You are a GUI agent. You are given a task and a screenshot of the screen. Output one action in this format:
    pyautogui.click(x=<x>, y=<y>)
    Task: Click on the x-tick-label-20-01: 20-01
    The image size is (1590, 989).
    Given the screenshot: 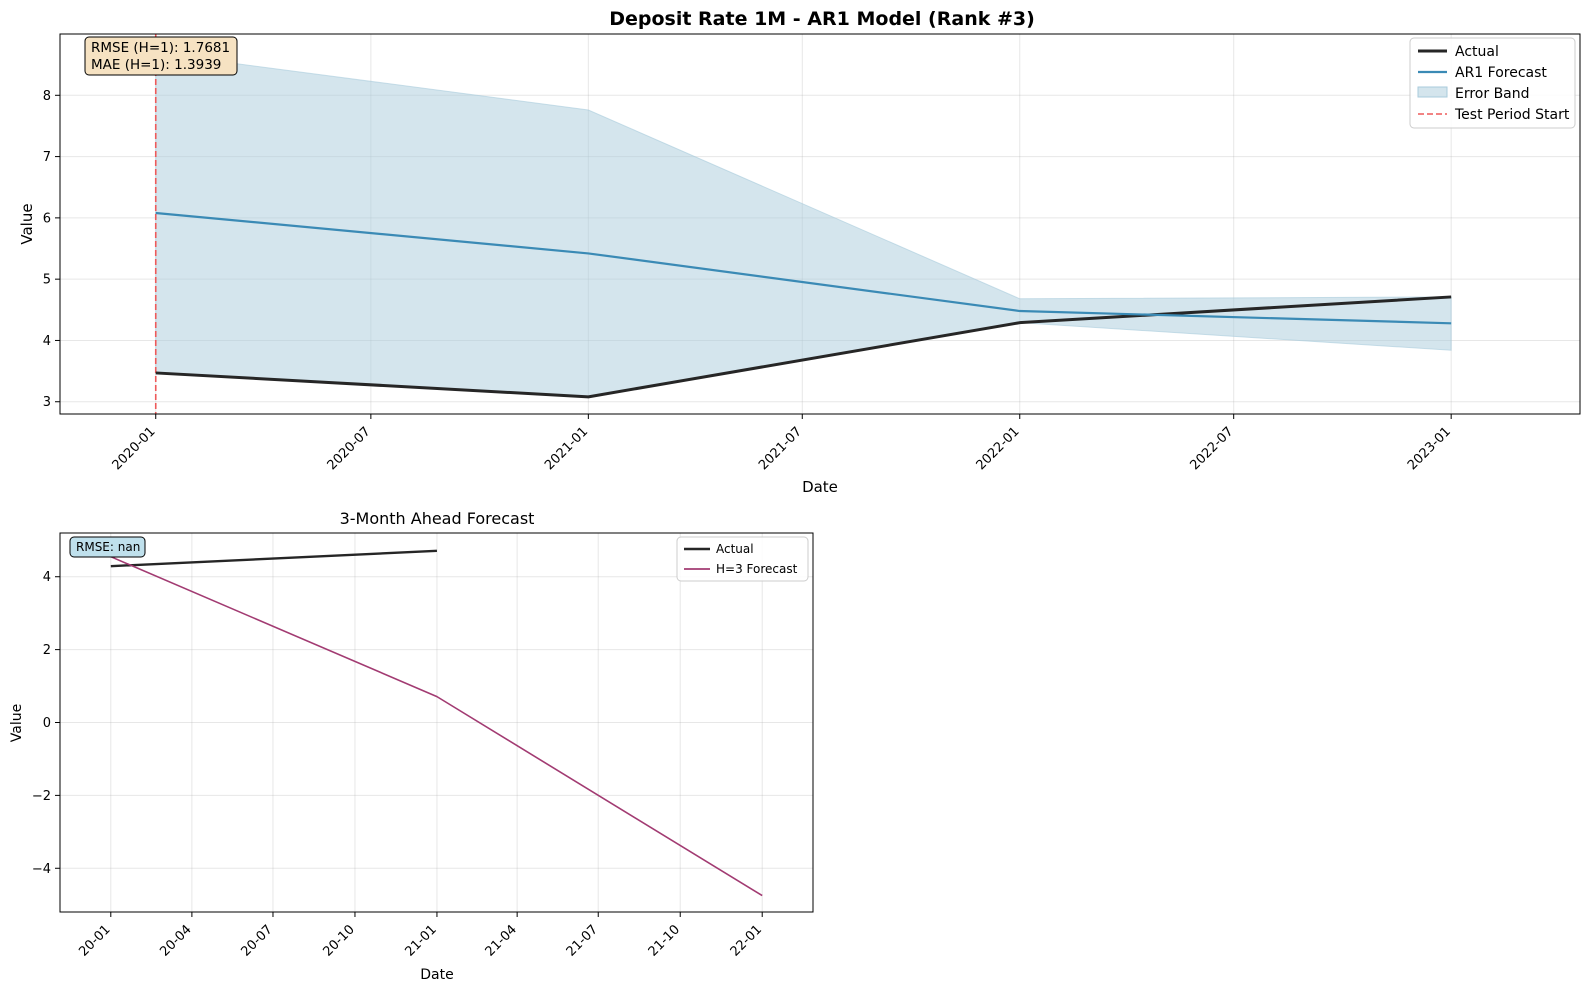 What is the action you would take?
    pyautogui.click(x=94, y=940)
    